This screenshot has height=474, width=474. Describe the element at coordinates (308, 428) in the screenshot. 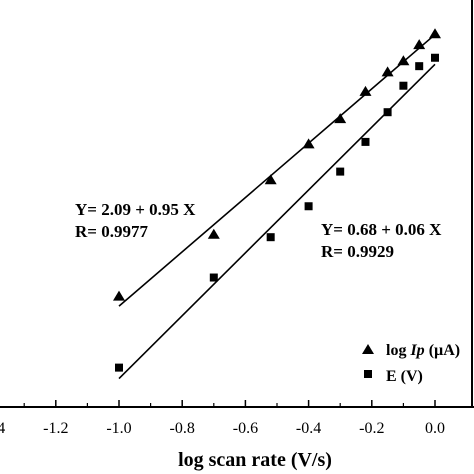

I see `x-tick-label: -0.4` at that location.